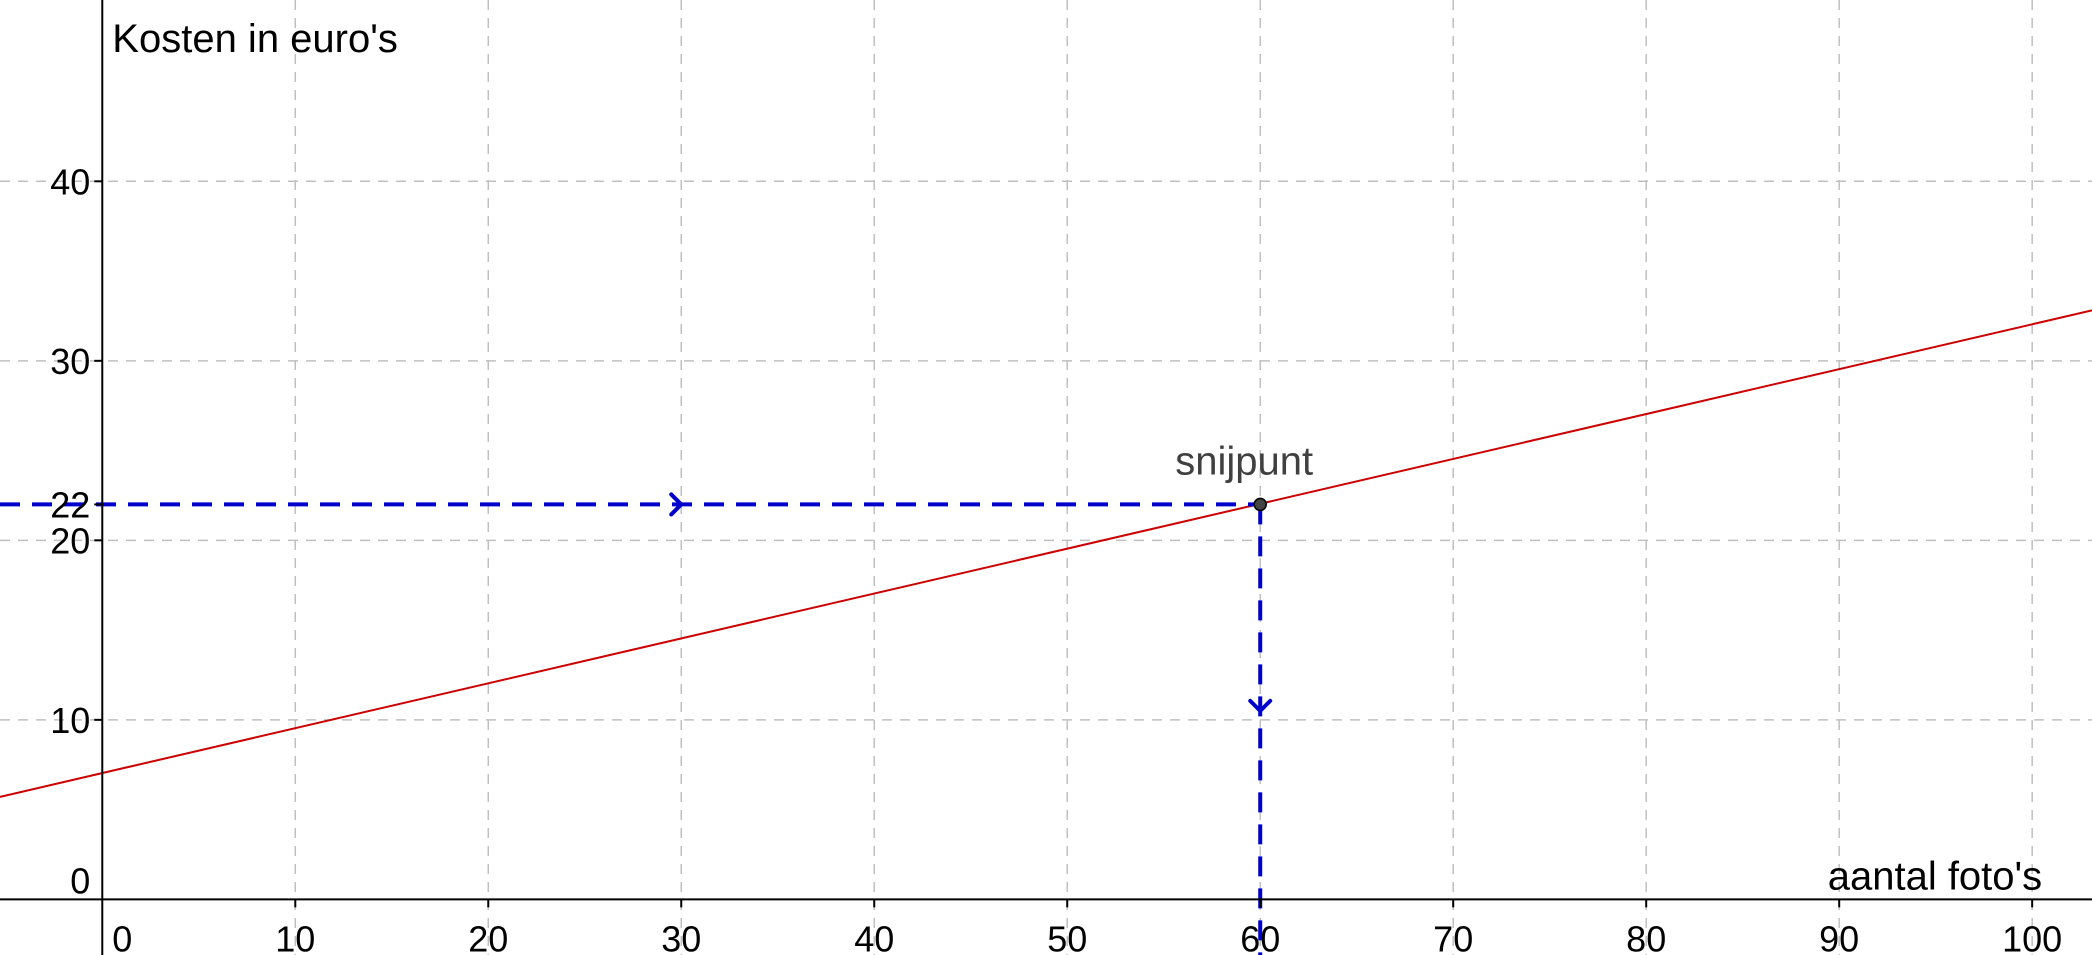 The image size is (2092, 955). What do you see at coordinates (255, 39) in the screenshot?
I see `y-axis-title: Kosten in euro's` at bounding box center [255, 39].